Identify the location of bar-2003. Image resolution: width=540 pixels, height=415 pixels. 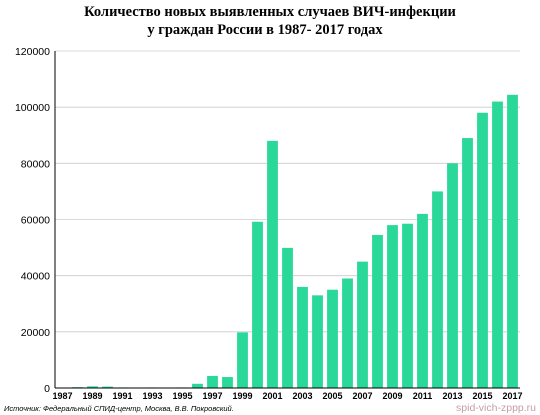
(302, 337).